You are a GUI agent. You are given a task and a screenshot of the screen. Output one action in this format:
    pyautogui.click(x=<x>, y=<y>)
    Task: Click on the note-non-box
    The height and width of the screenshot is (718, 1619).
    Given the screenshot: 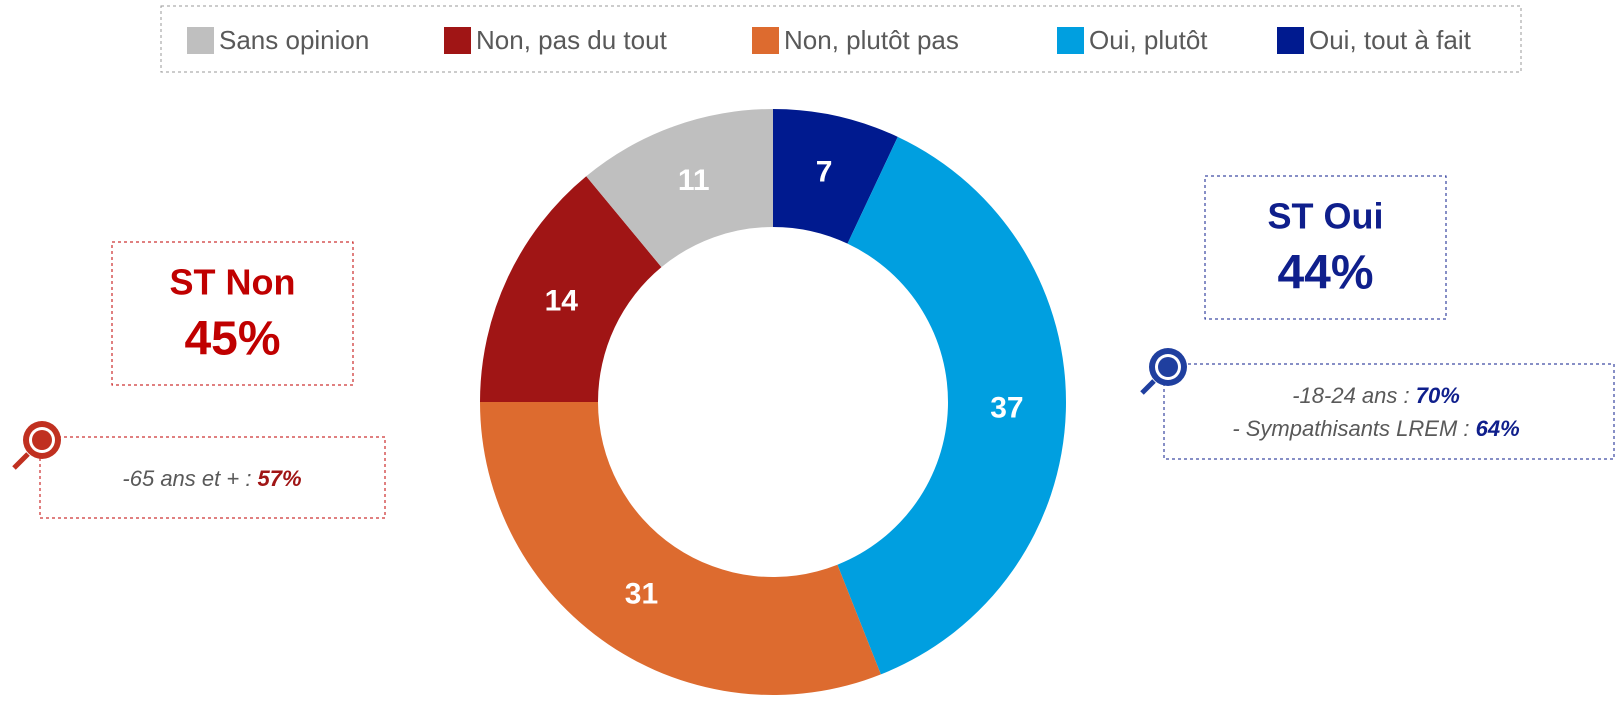 What is the action you would take?
    pyautogui.click(x=212, y=477)
    